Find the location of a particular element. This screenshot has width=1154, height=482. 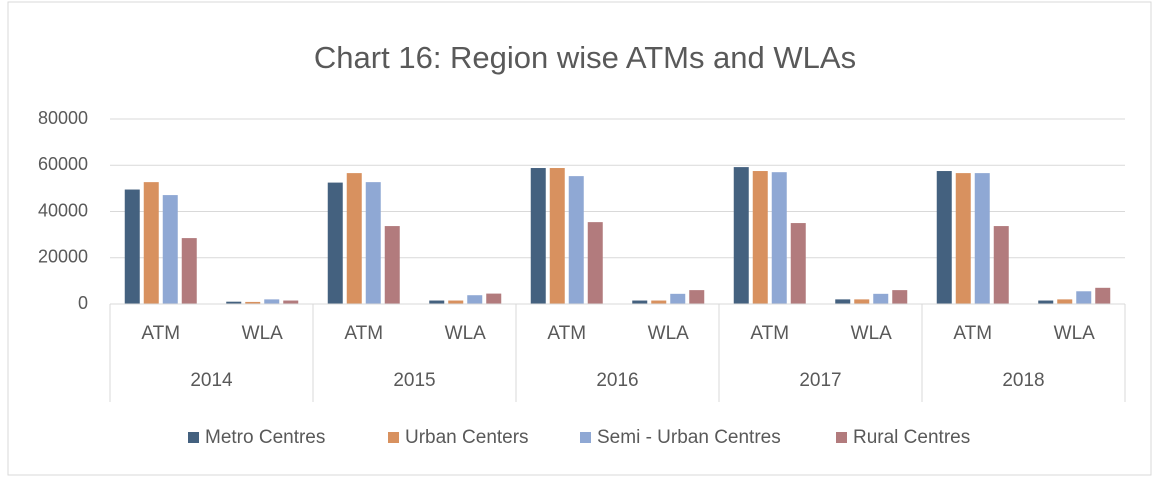

legend-label: Metro Centres is located at coordinates (265, 437).